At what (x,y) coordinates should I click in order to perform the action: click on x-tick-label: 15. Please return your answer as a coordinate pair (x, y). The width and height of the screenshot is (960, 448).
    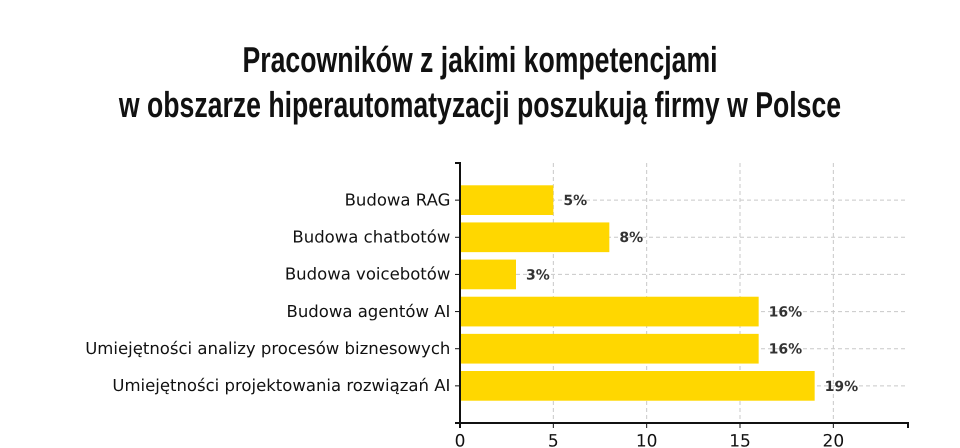
    Looking at the image, I should click on (740, 439).